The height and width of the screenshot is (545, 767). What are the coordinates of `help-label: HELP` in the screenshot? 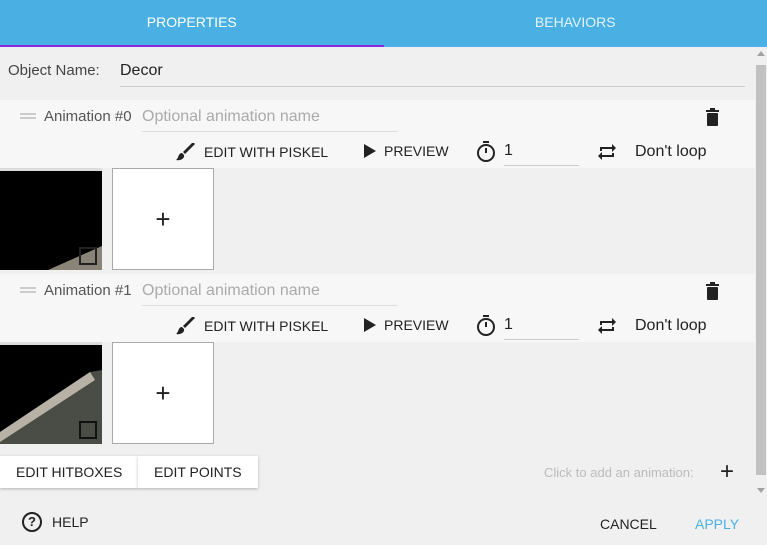 It's located at (70, 522).